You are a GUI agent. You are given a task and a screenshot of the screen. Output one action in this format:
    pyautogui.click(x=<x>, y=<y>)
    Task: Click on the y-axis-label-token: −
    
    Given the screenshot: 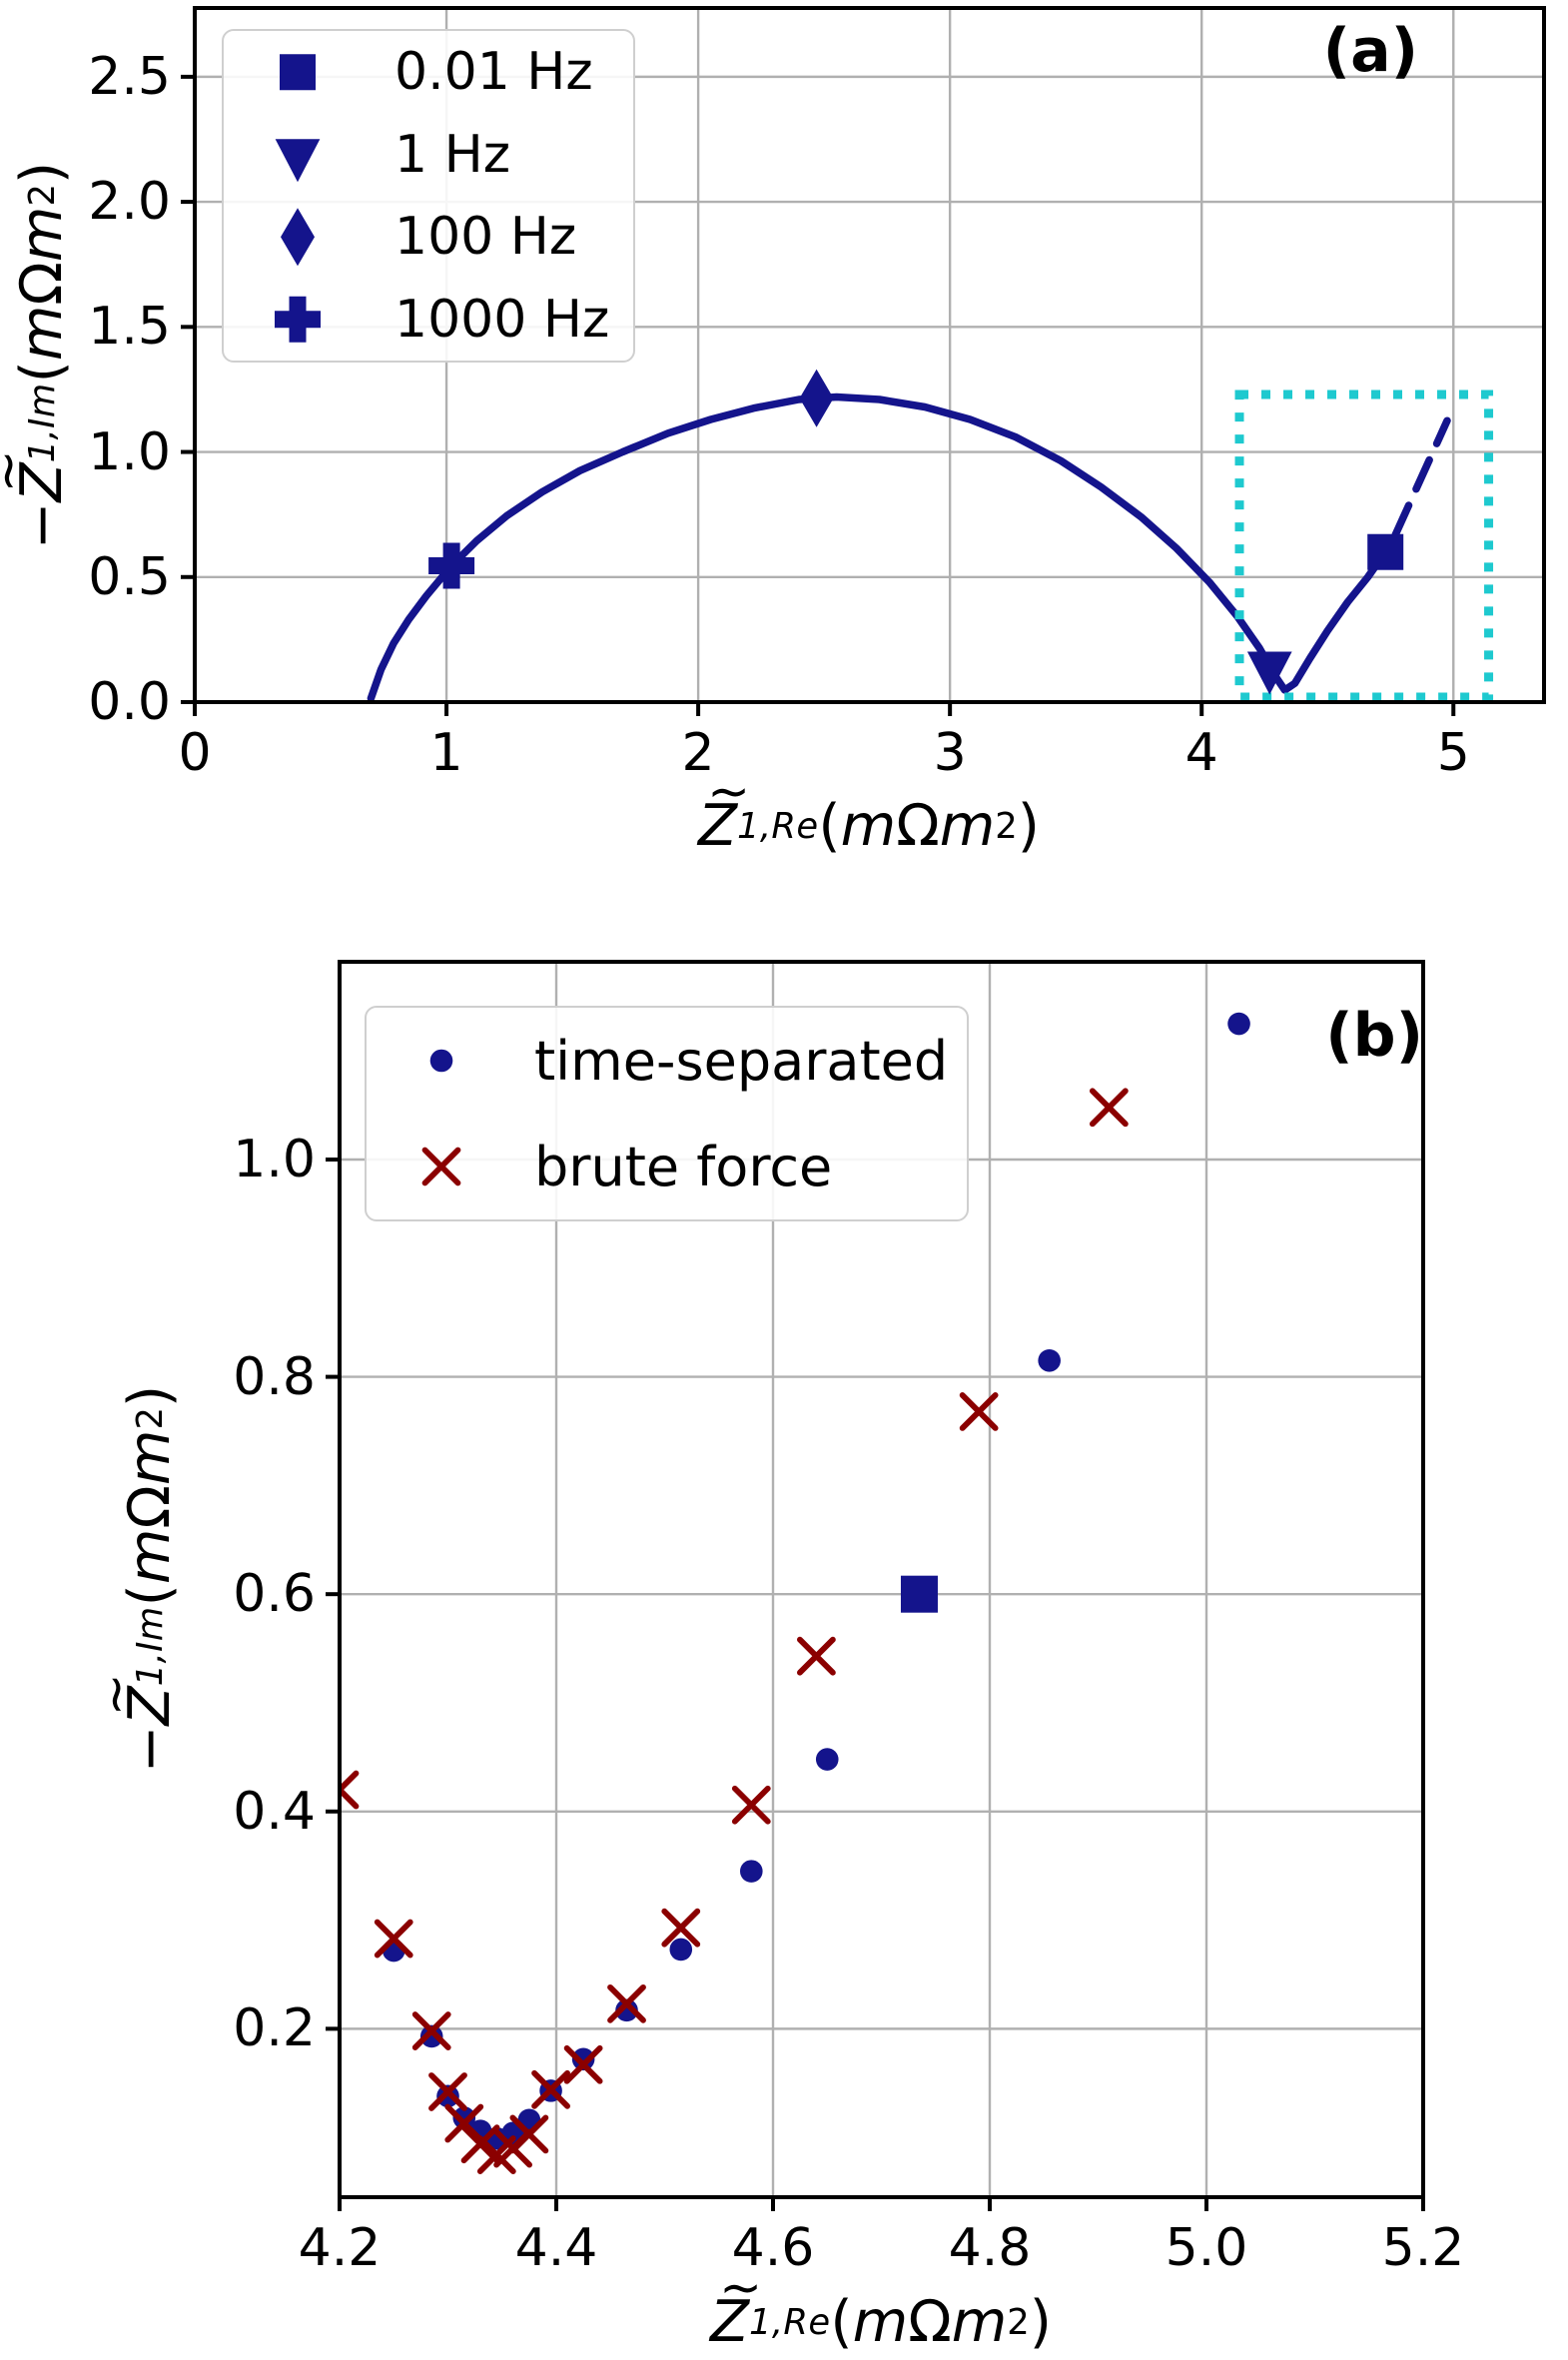 What is the action you would take?
    pyautogui.click(x=150, y=1750)
    